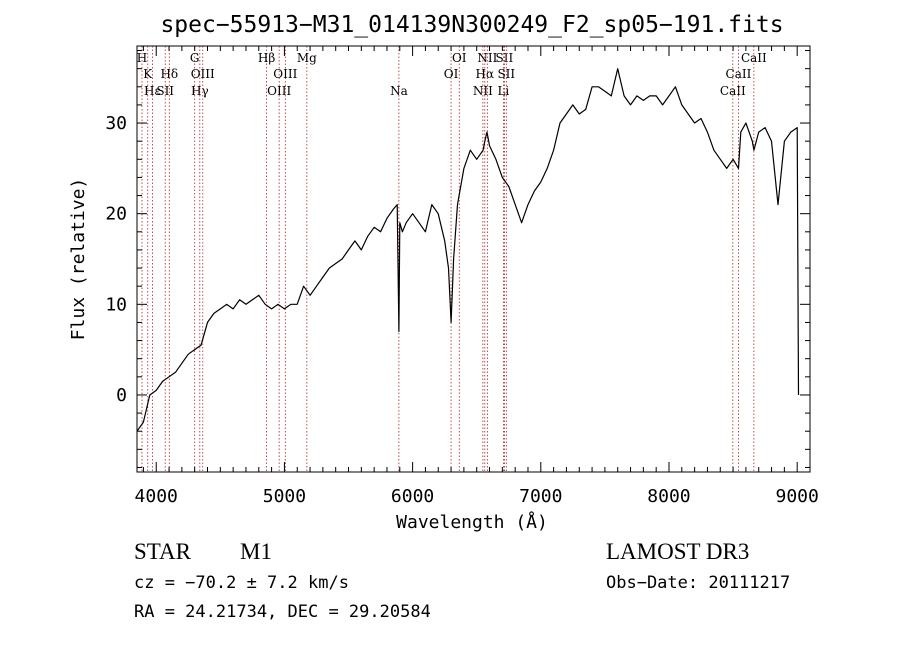  What do you see at coordinates (484, 74) in the screenshot?
I see `line-marker-label: Hα` at bounding box center [484, 74].